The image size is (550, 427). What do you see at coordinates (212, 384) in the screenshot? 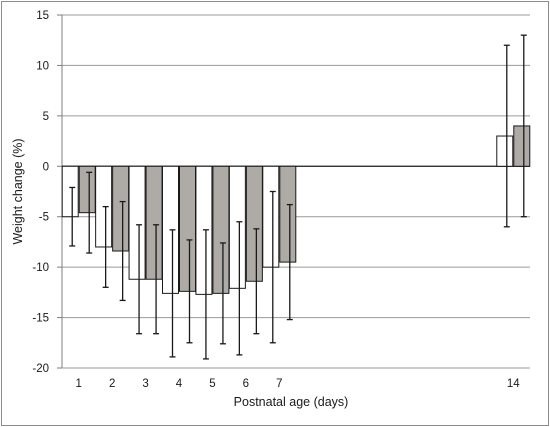
I see `x-tick-label: 5` at bounding box center [212, 384].